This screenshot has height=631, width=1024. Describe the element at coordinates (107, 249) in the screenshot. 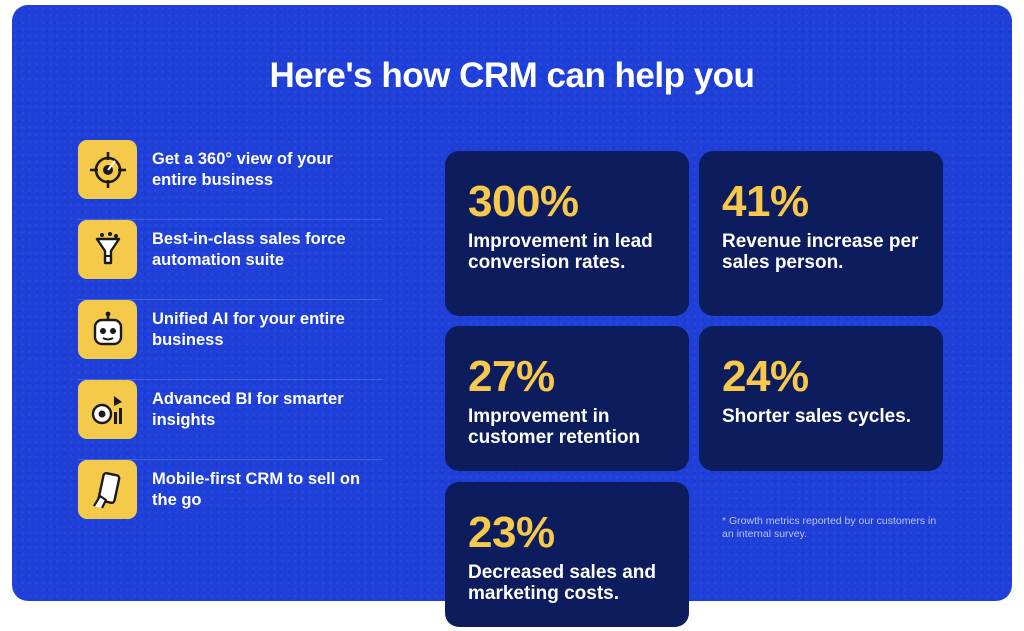

I see `funnel-icon` at that location.